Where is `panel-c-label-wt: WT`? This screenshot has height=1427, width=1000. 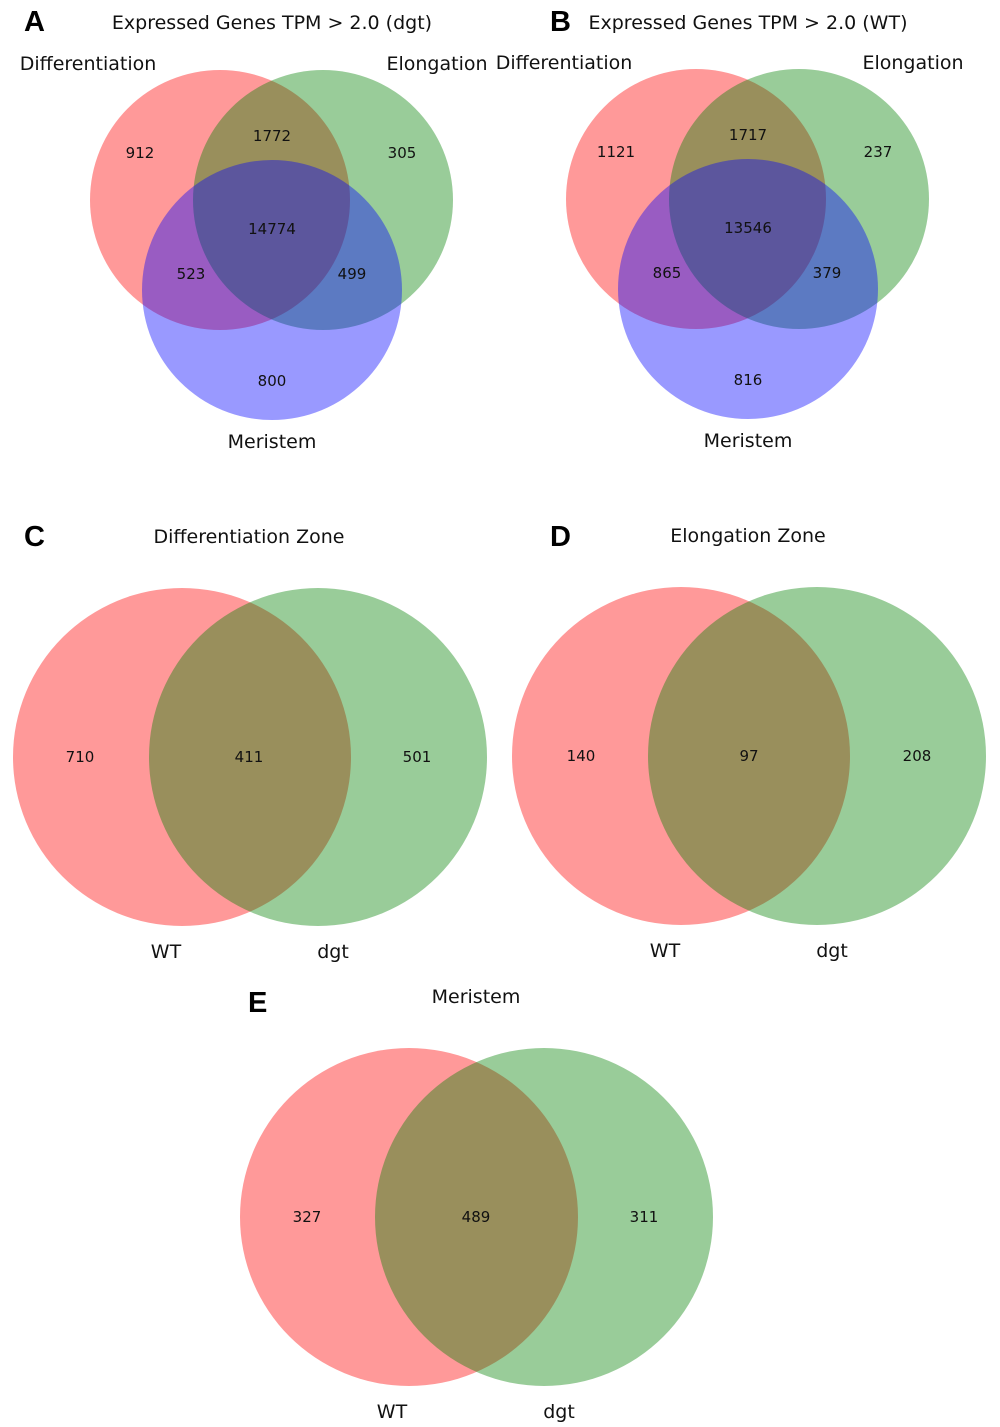
panel-c-label-wt: WT is located at coordinates (166, 952).